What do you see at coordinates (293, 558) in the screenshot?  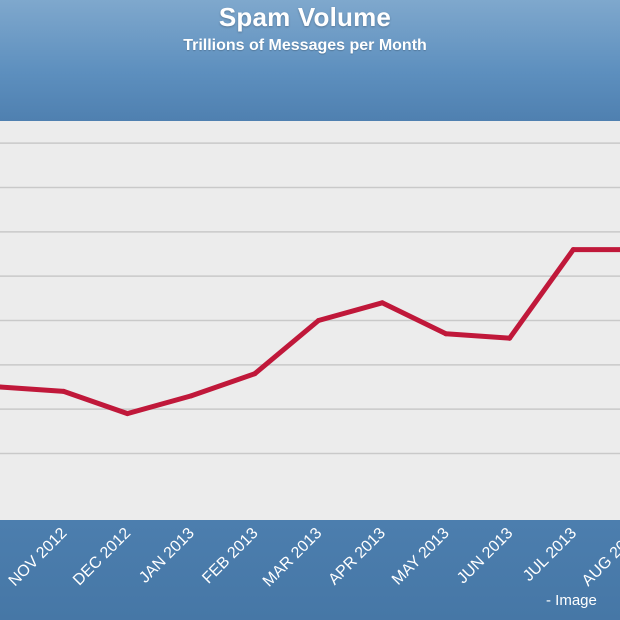 I see `x-tick-label: MAR 2013` at bounding box center [293, 558].